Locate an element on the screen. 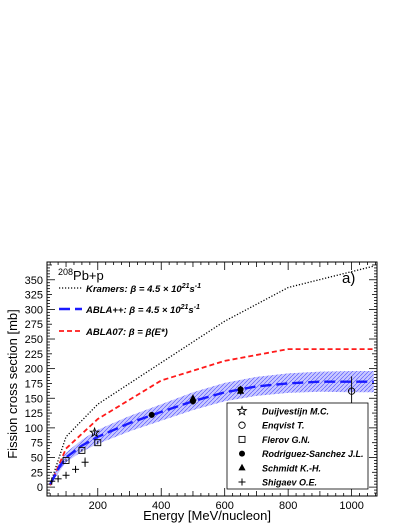  model-legend-entry: ABLA++: β = 4.5 × 1021s-1 is located at coordinates (142, 310).